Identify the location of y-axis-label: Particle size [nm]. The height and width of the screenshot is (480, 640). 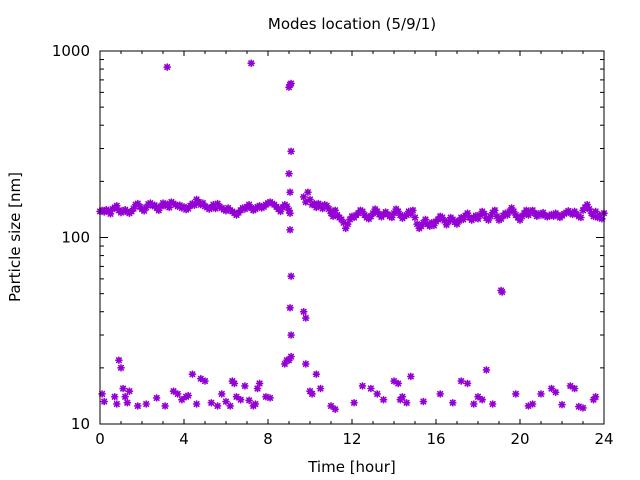
(15, 237).